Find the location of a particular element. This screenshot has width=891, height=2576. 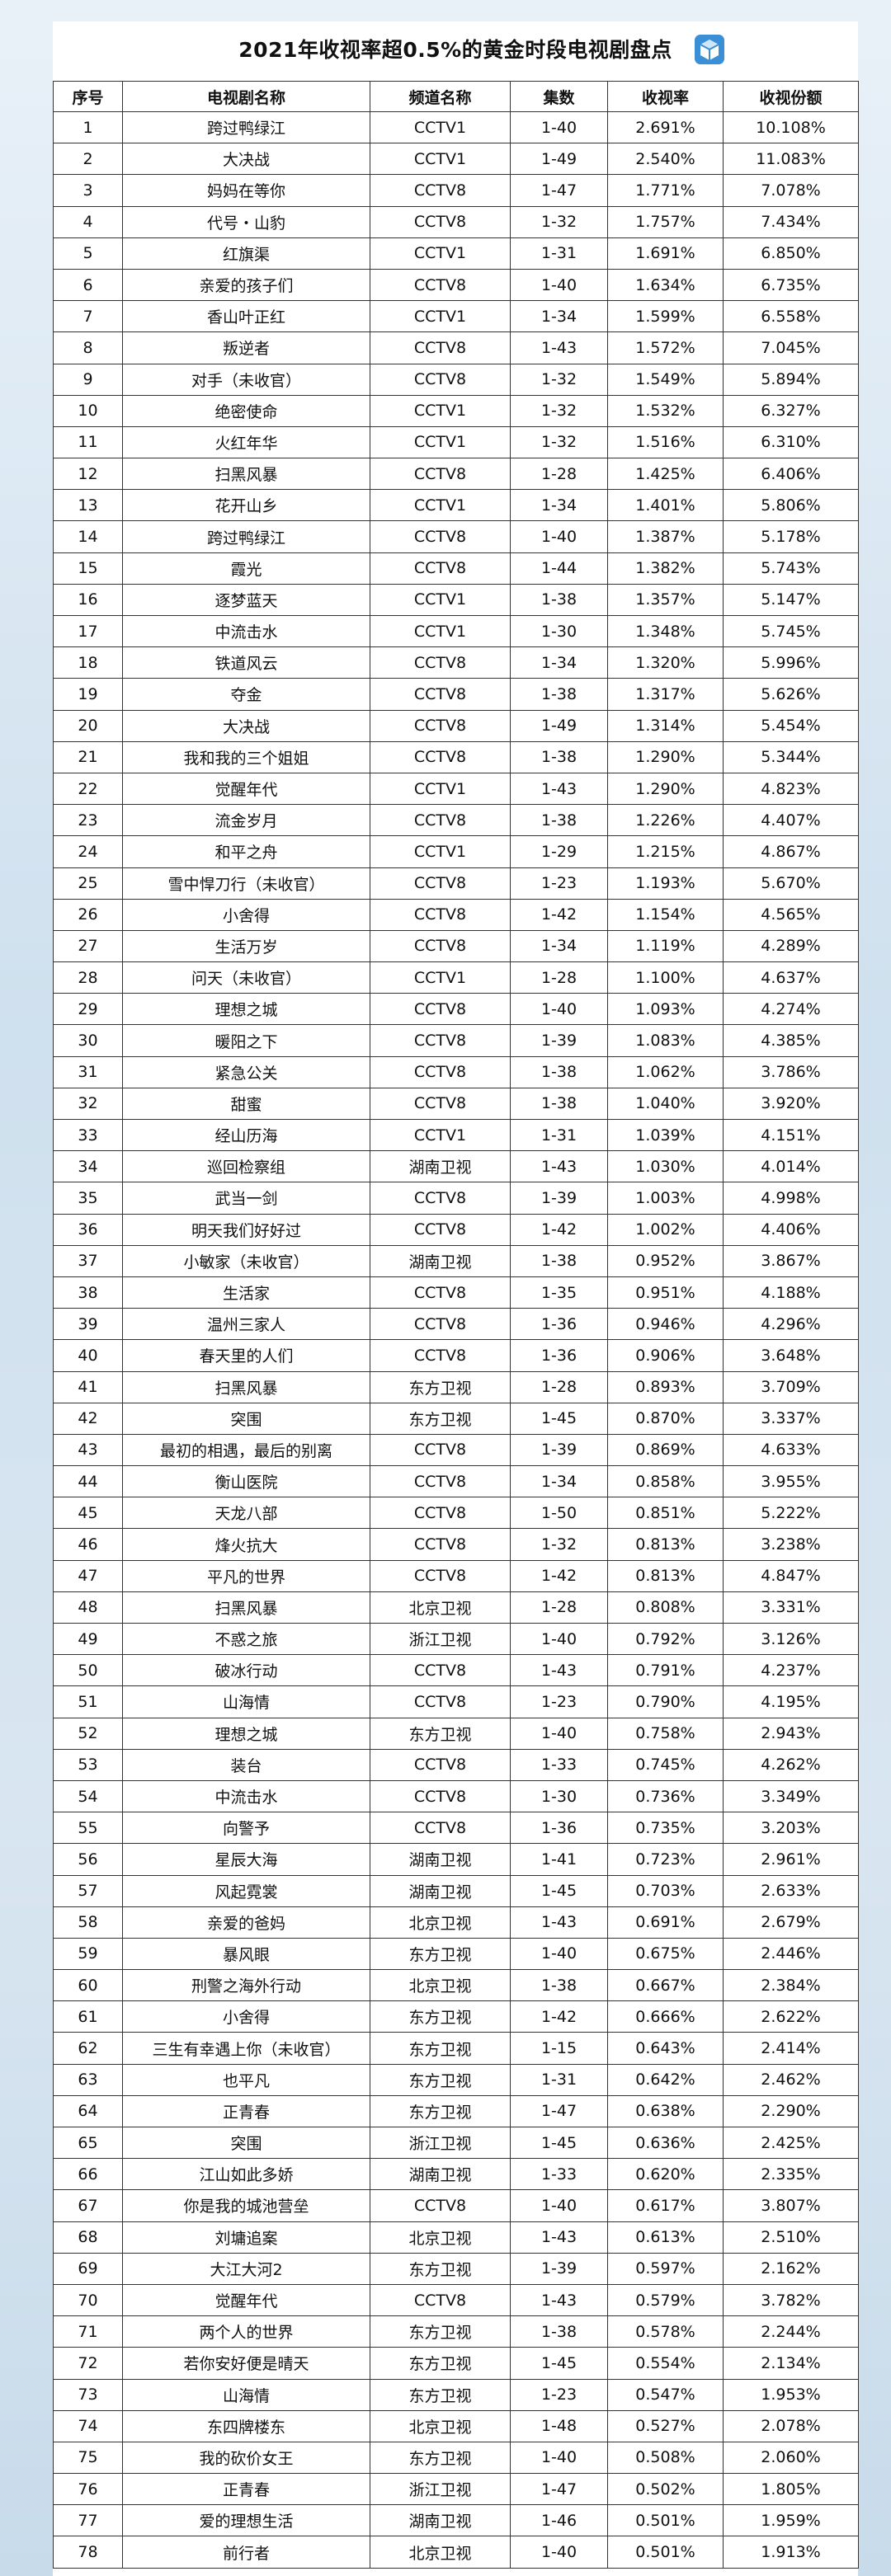

cell-channel: 浙江卫视 is located at coordinates (440, 1639).